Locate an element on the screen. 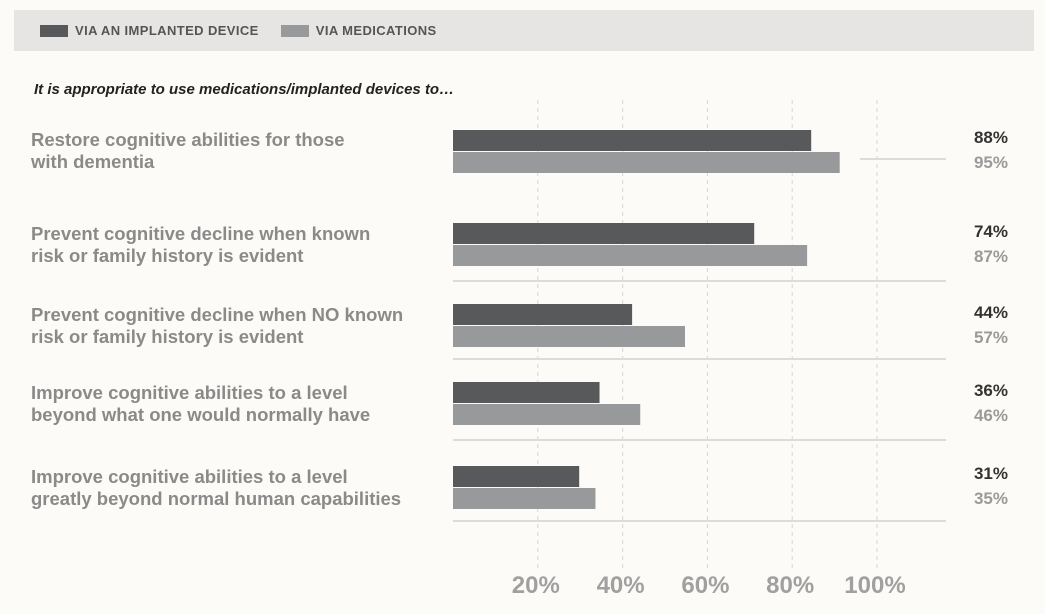  value-label-medications: 87% is located at coordinates (990, 256).